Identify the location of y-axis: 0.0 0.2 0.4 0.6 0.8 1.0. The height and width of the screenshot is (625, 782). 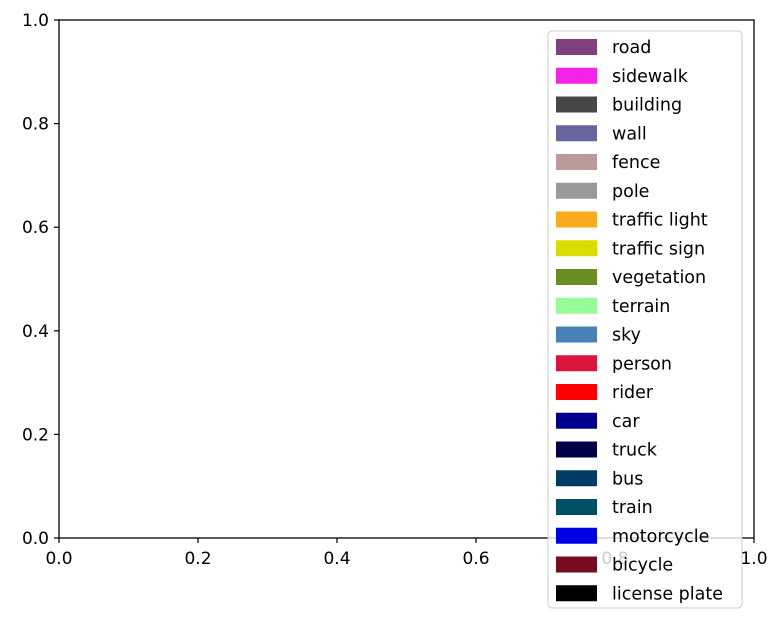
(40, 280).